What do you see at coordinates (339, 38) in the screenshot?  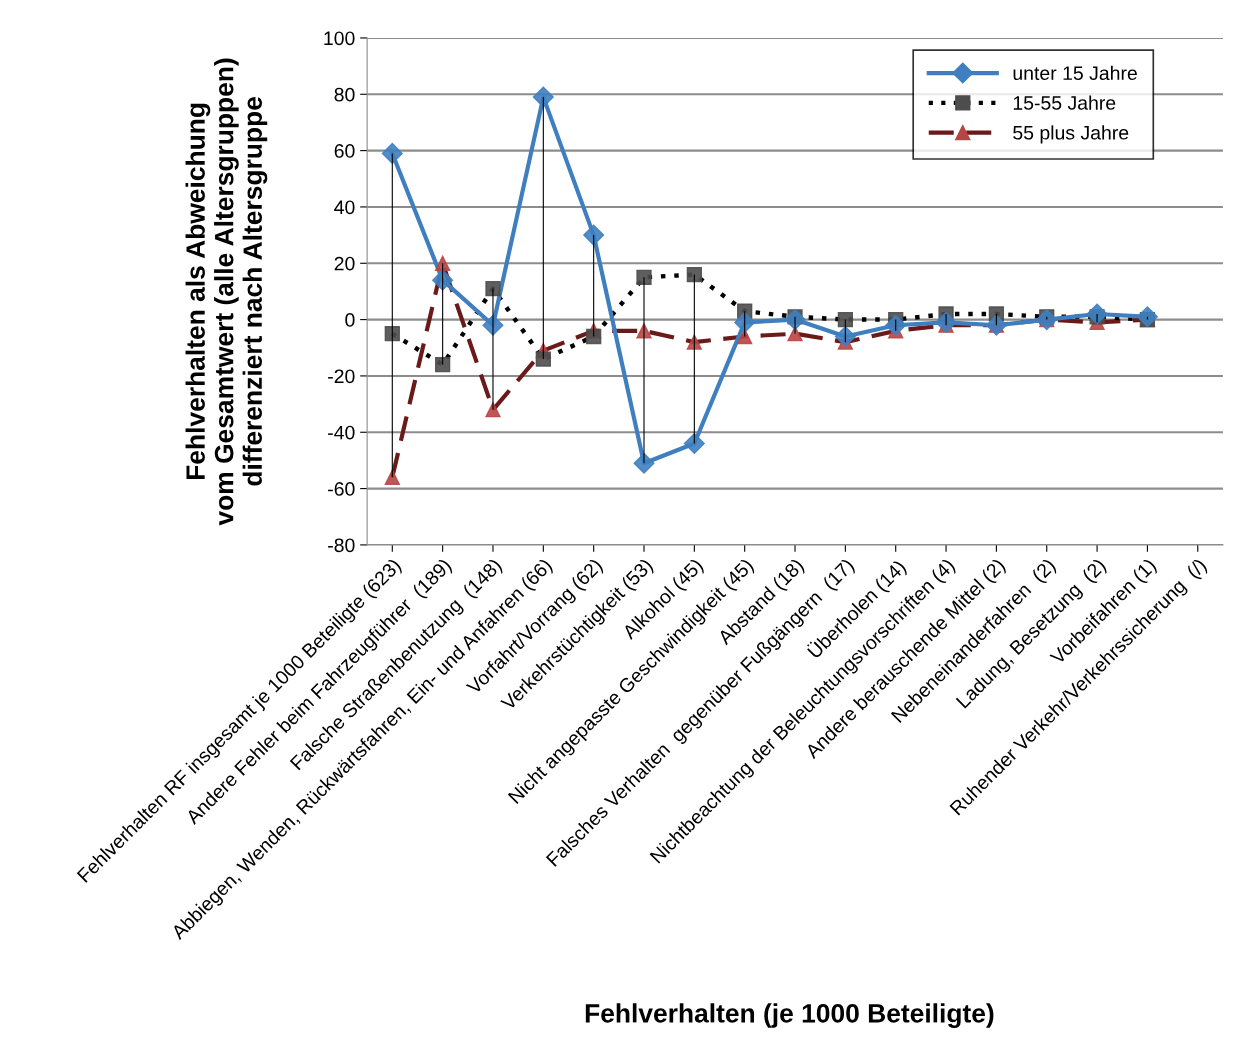 I see `y-tick-label: 100` at bounding box center [339, 38].